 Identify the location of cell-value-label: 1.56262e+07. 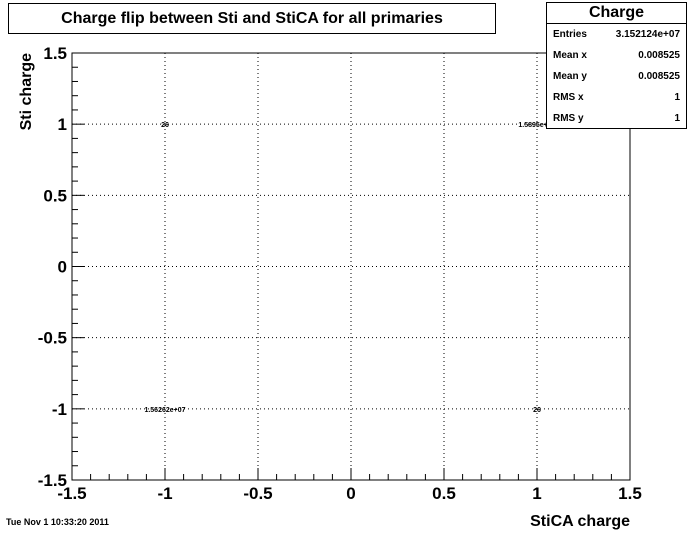
(164, 410).